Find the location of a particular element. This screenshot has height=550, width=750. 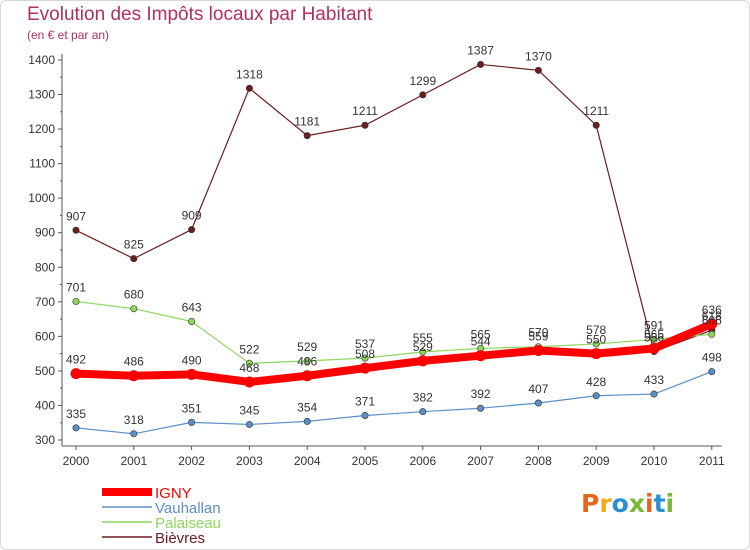

data-label-bivres: 556 is located at coordinates (654, 338).